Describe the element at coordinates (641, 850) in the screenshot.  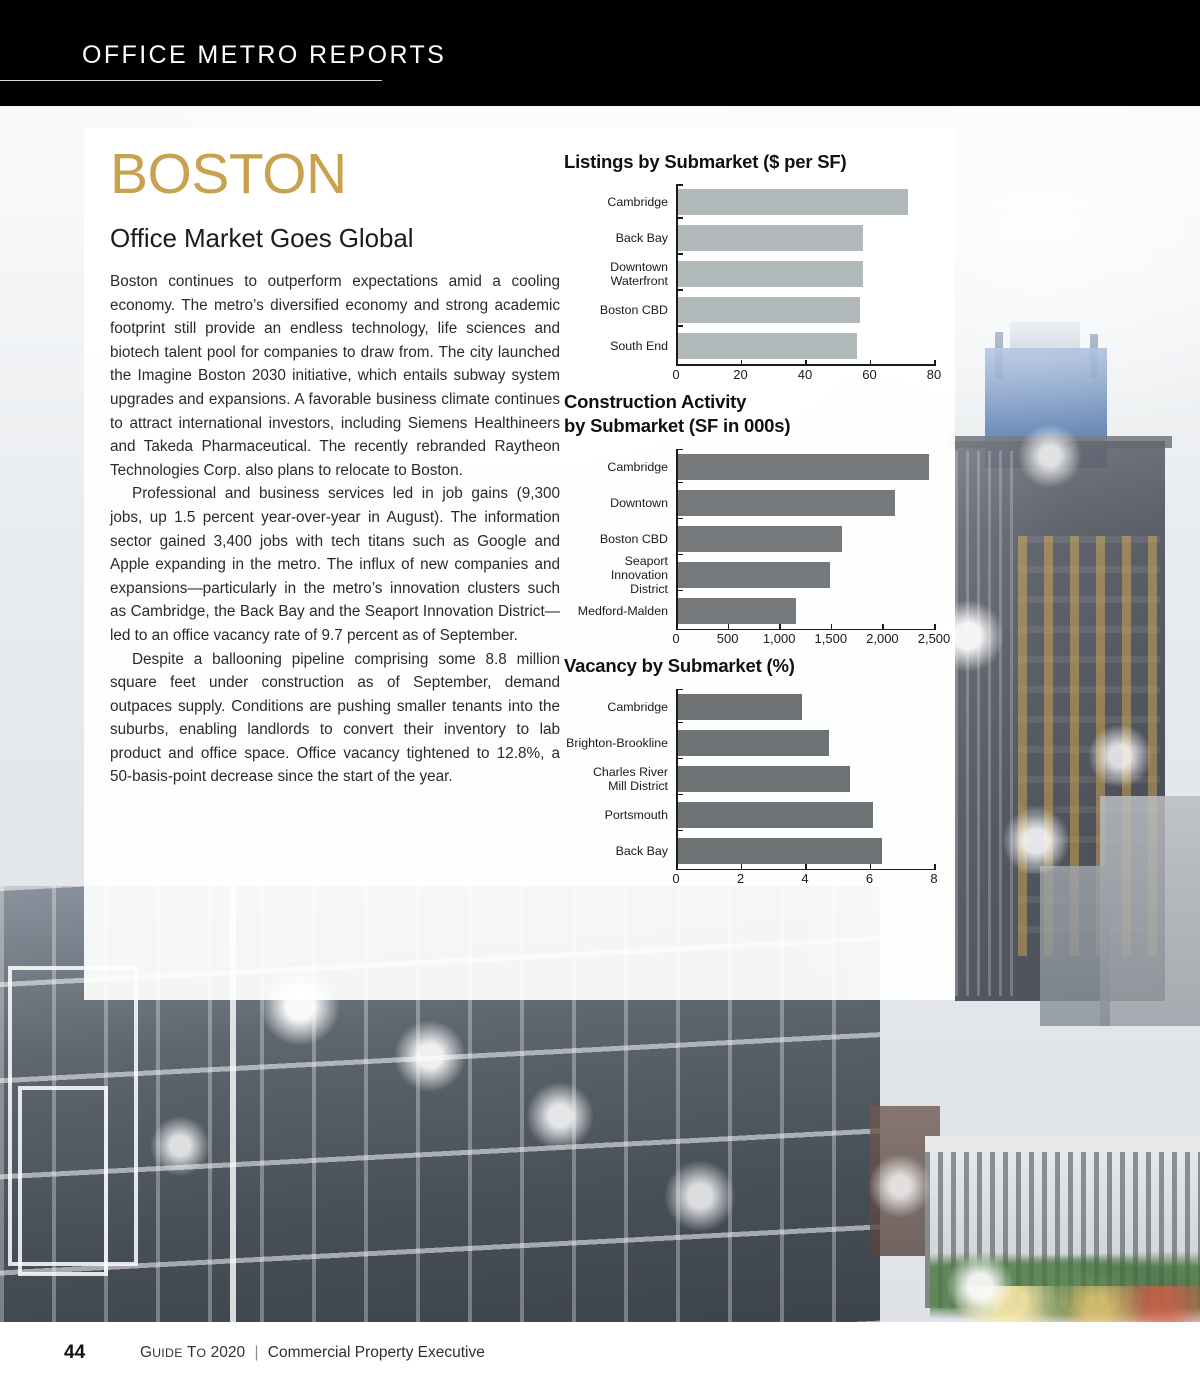
I see `chart-category-label: Back Bay` at that location.